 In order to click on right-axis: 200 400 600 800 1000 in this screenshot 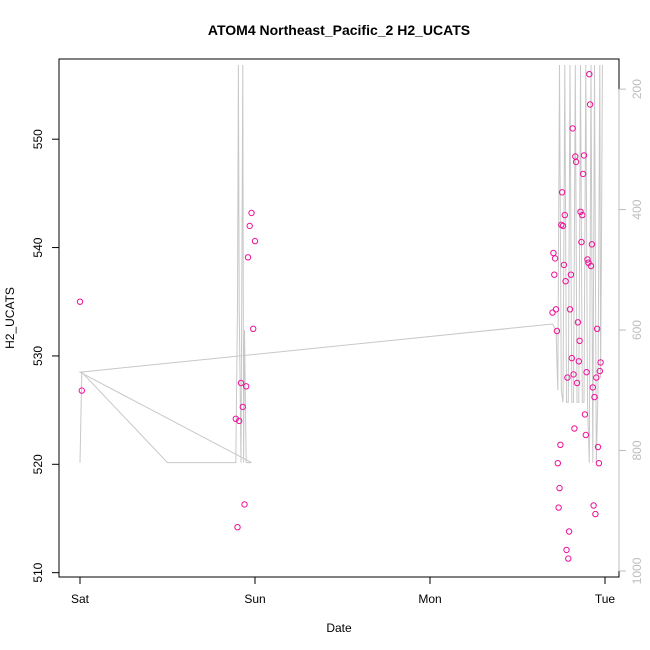, I will do `click(631, 331)`.